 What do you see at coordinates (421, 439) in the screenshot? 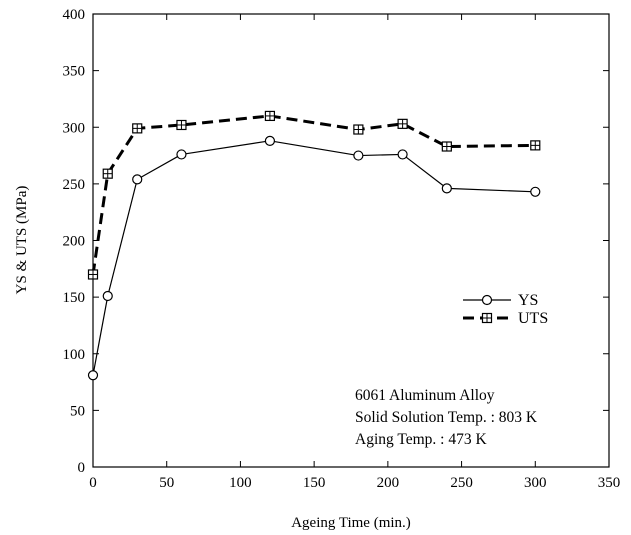
I see `annotation-line-3: Aging Temp. : 473 K` at bounding box center [421, 439].